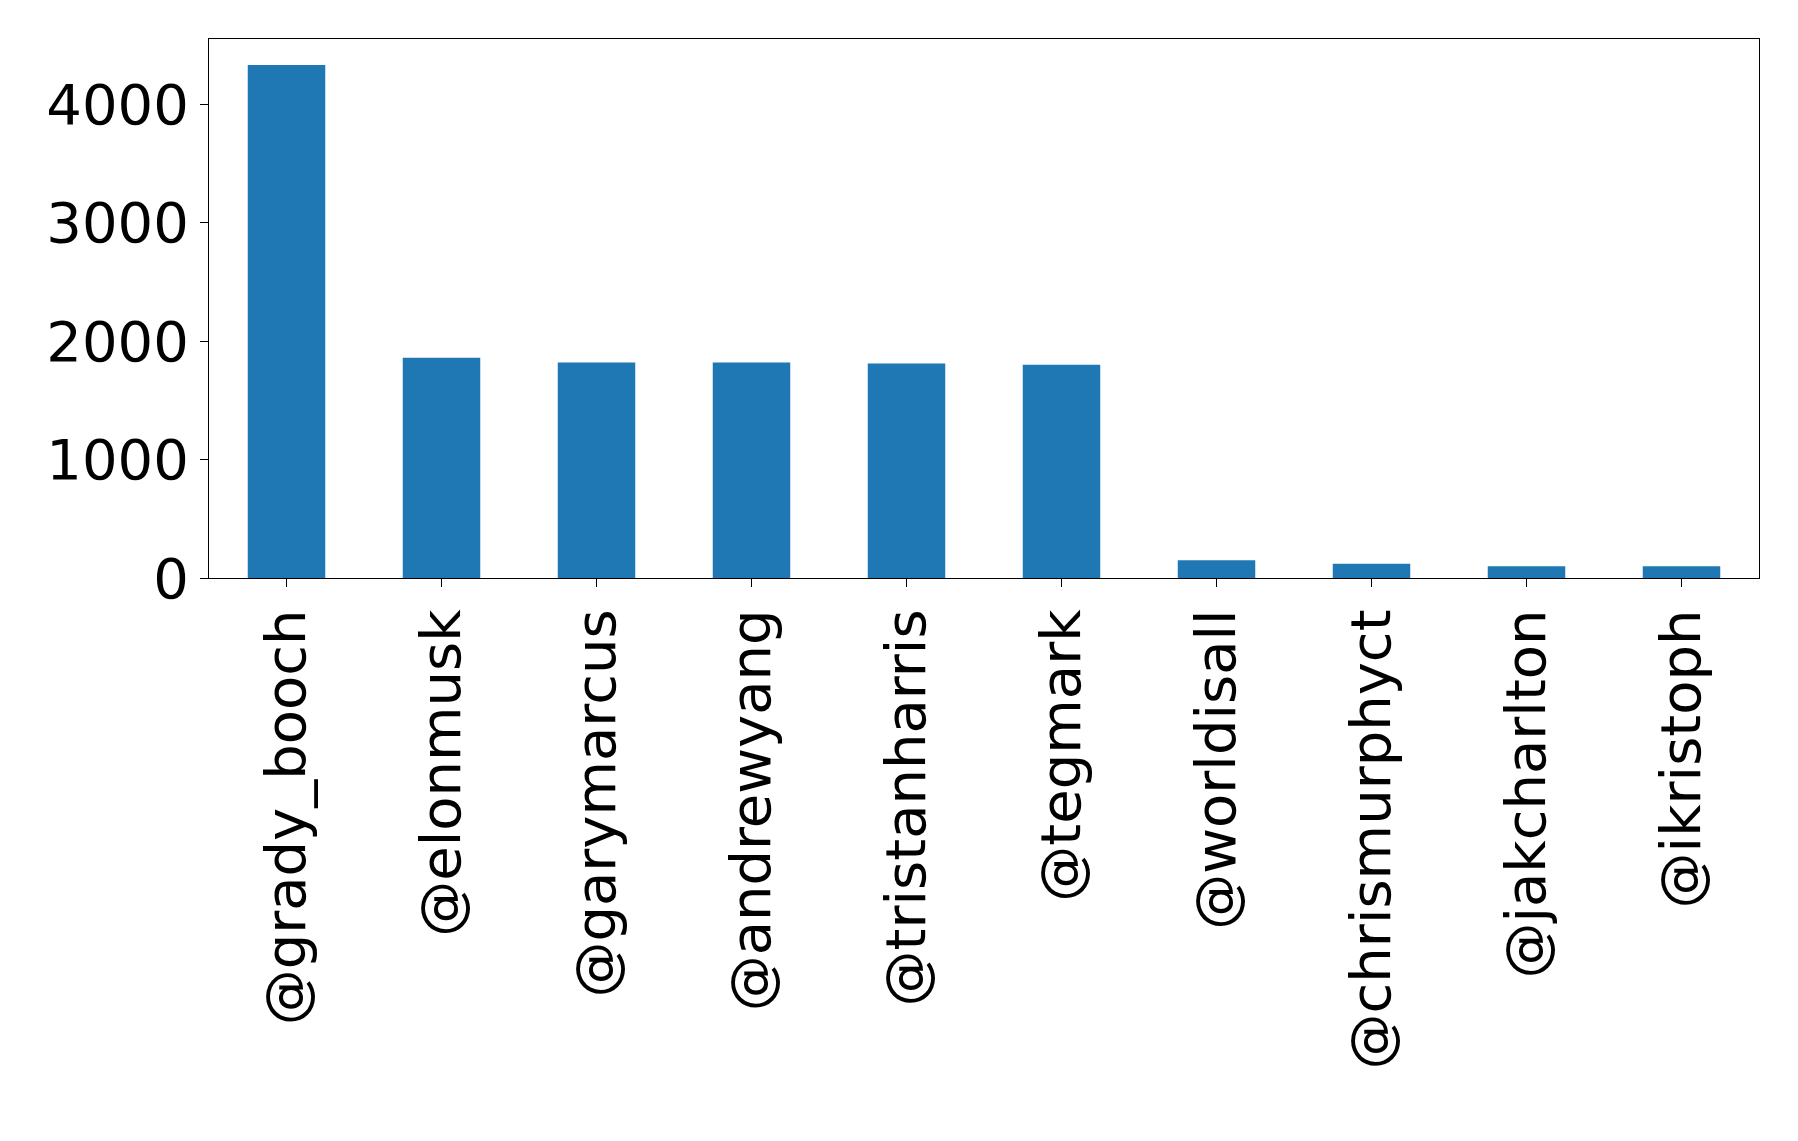 The height and width of the screenshot is (1141, 1798). What do you see at coordinates (1525, 794) in the screenshot?
I see `x-tick-label: @jakcharlton` at bounding box center [1525, 794].